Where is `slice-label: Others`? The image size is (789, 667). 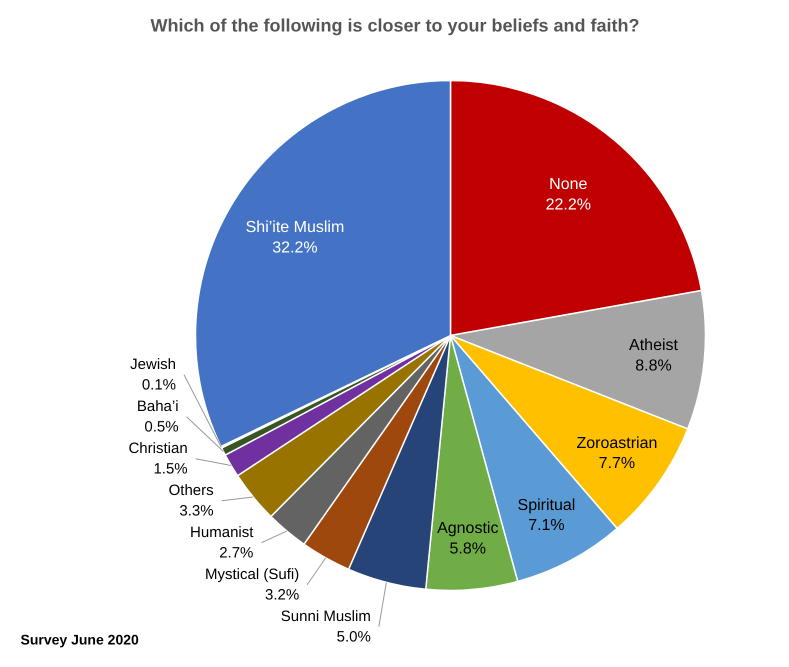
slice-label: Others is located at coordinates (191, 491).